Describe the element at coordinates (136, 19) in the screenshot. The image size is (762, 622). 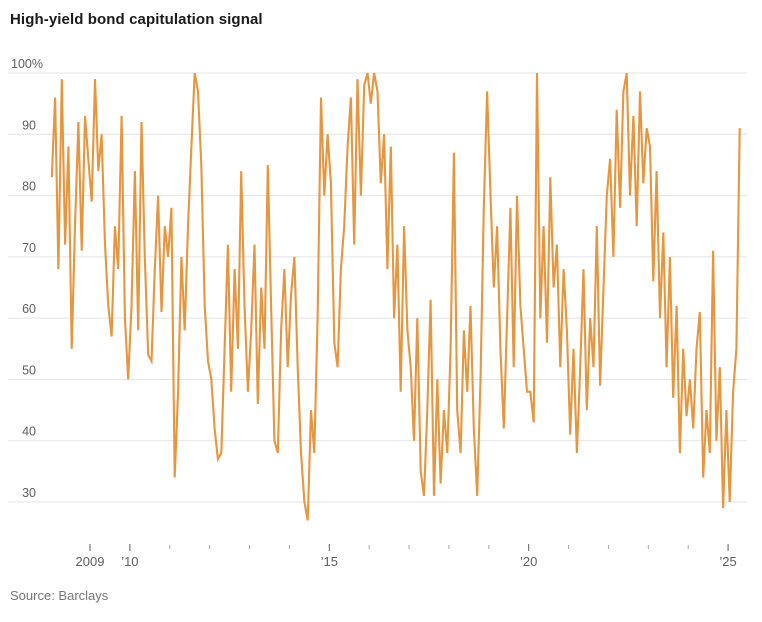
I see `chart-title: High-yield bond capitulation signal` at that location.